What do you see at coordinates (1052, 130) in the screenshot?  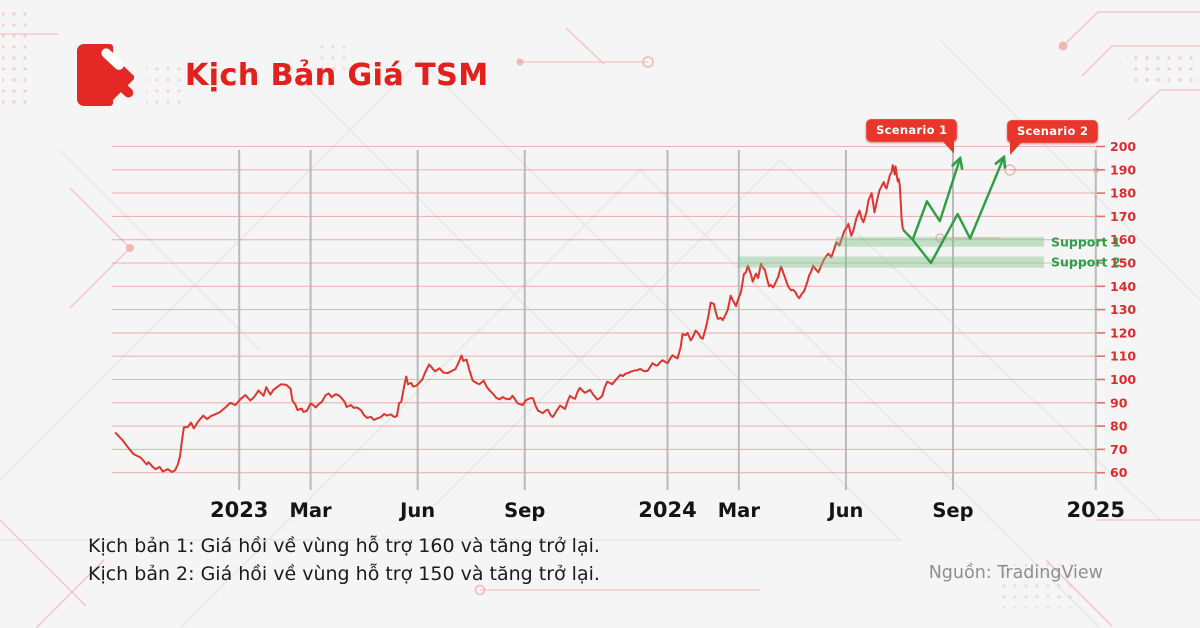 I see `scenario-2-callout-label: Scenario 2` at bounding box center [1052, 130].